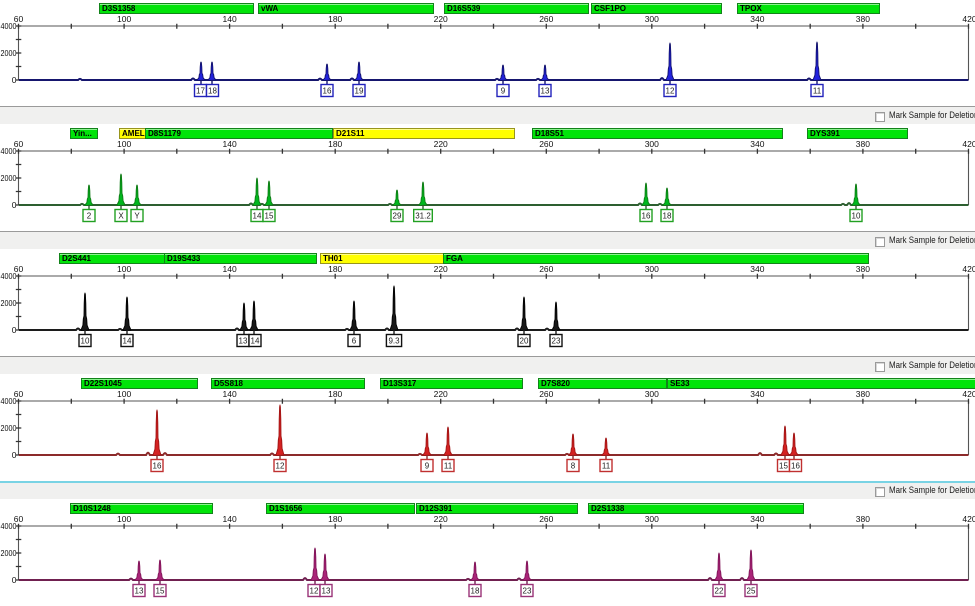  Describe the element at coordinates (719, 591) in the screenshot. I see `svg-text: 22` at that location.